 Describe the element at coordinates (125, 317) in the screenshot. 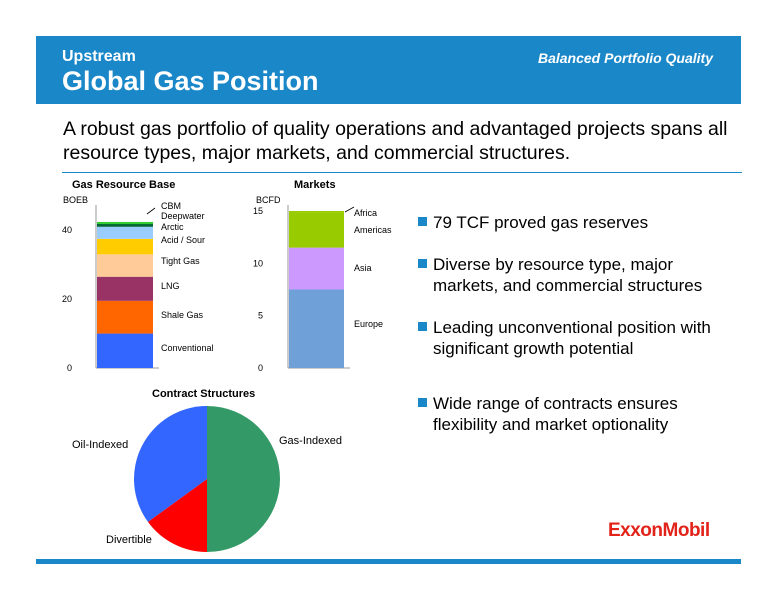

I see `bar-segment-shale-gas` at that location.